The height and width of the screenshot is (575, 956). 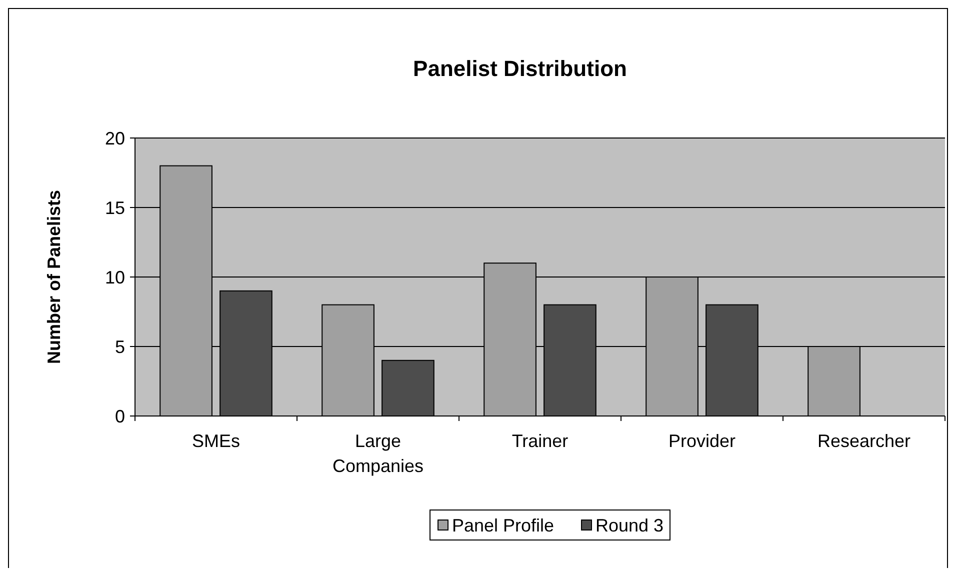 I want to click on y-tick-label: 20, so click(x=114, y=138).